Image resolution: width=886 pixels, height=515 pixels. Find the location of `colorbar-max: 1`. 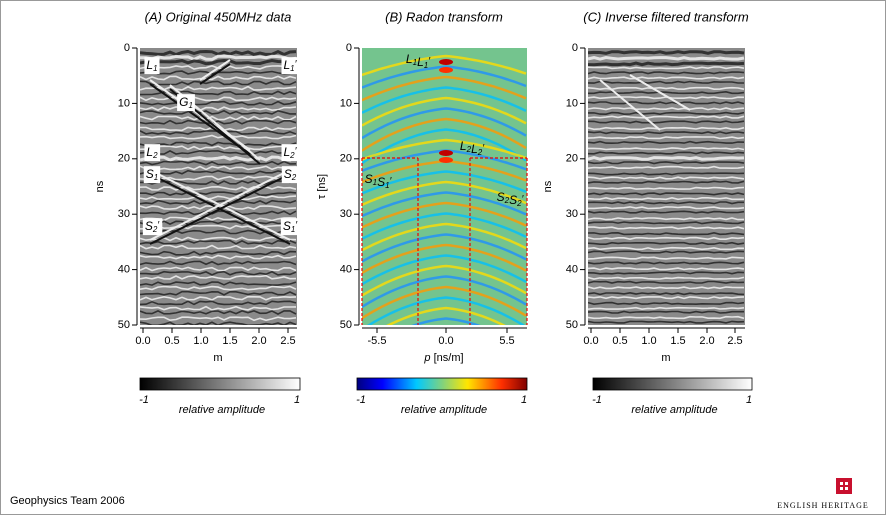

colorbar-max: 1 is located at coordinates (524, 400).